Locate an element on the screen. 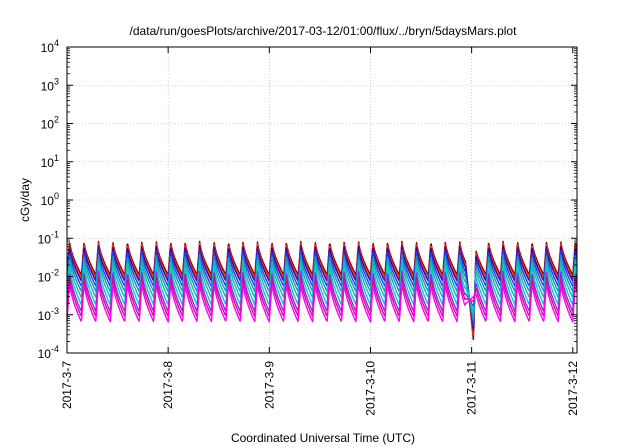  y-tick-exponent: 3 is located at coordinates (56, 81).